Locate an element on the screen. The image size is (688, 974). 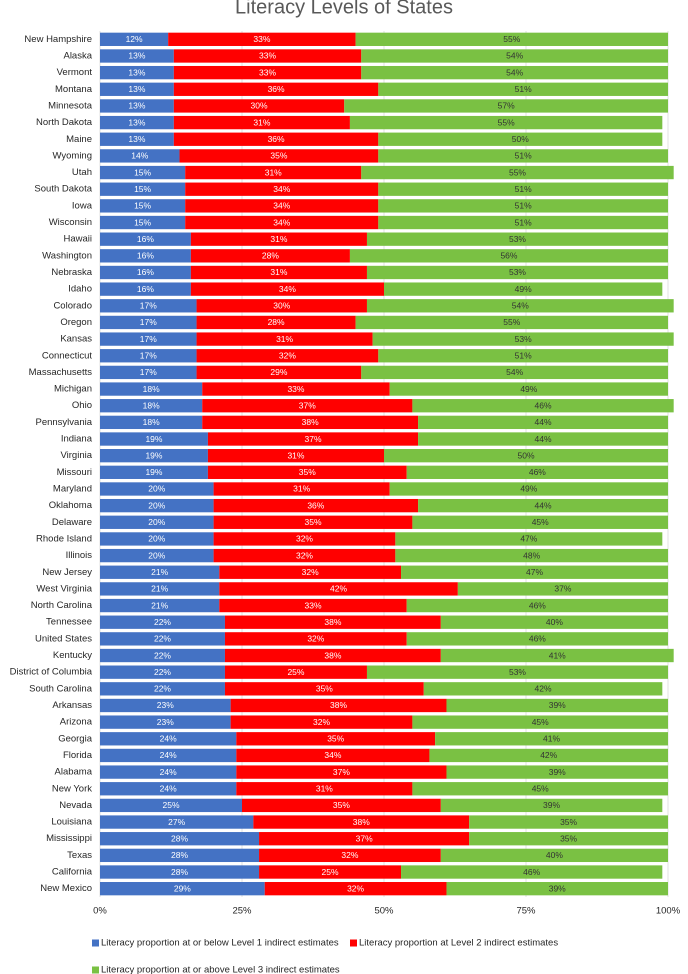
value-label: 57% is located at coordinates (506, 106).